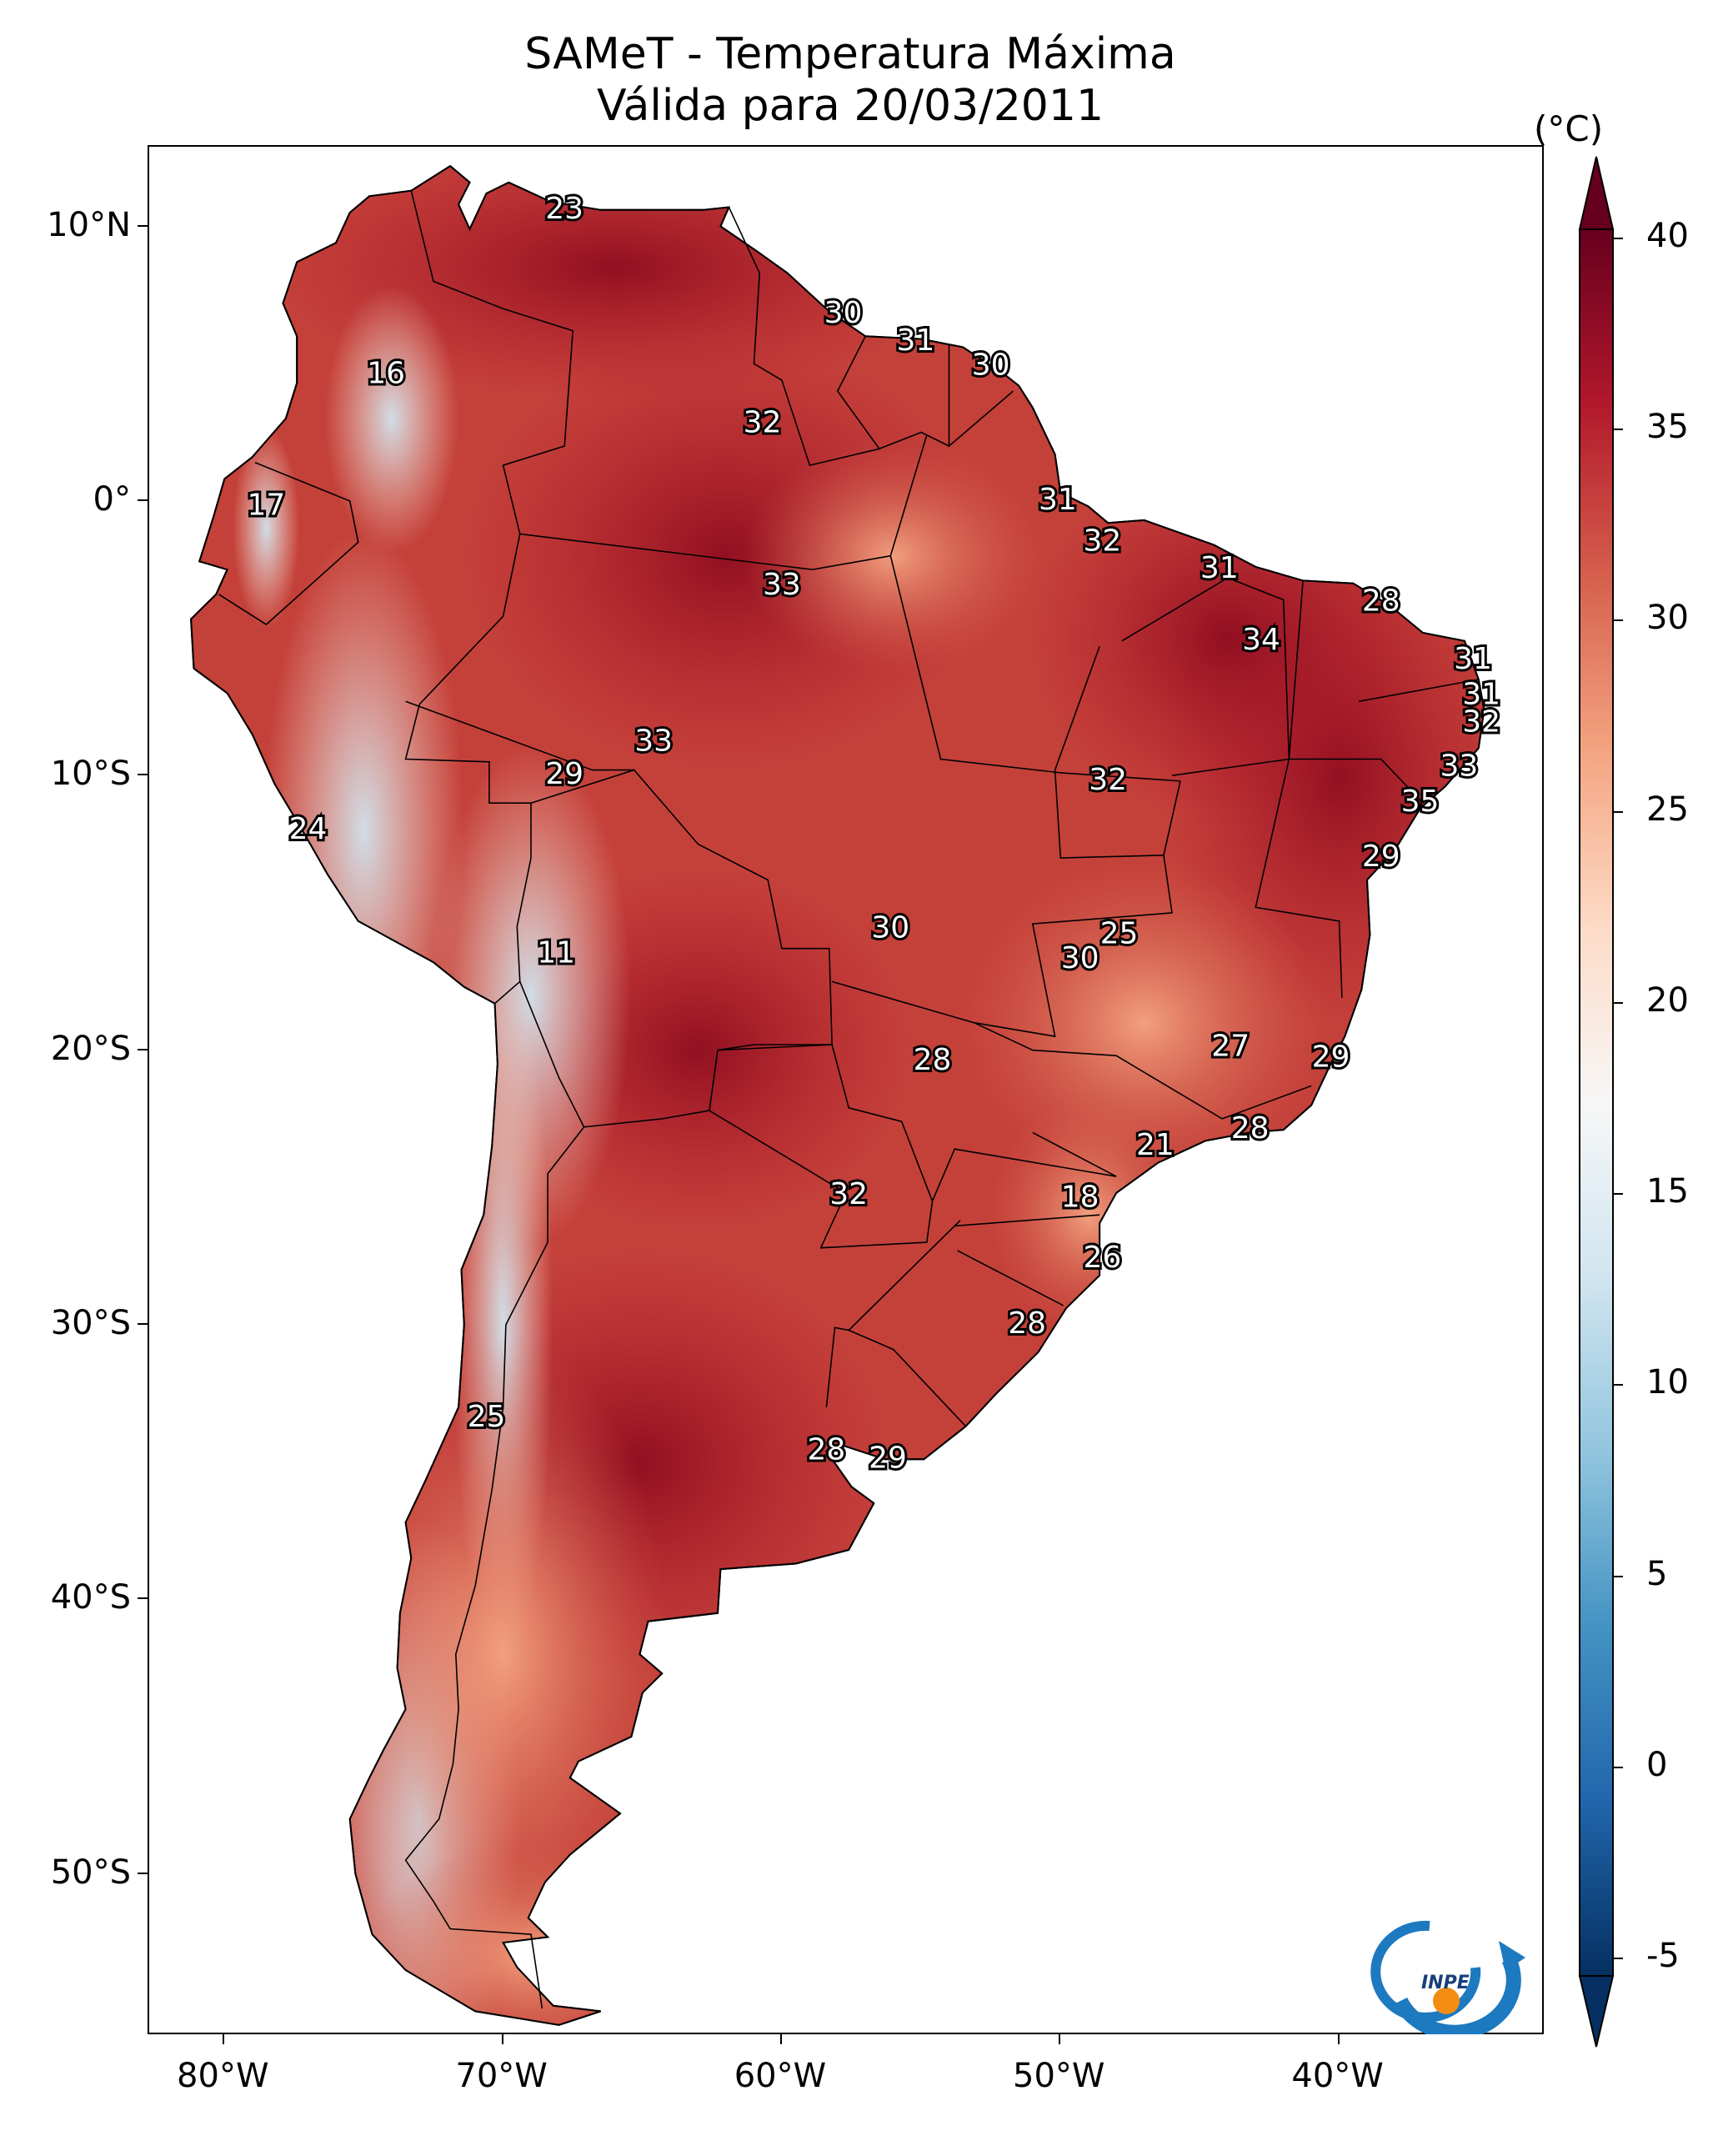  Describe the element at coordinates (1667, 1191) in the screenshot. I see `colorbar-tick-label: 15` at that location.